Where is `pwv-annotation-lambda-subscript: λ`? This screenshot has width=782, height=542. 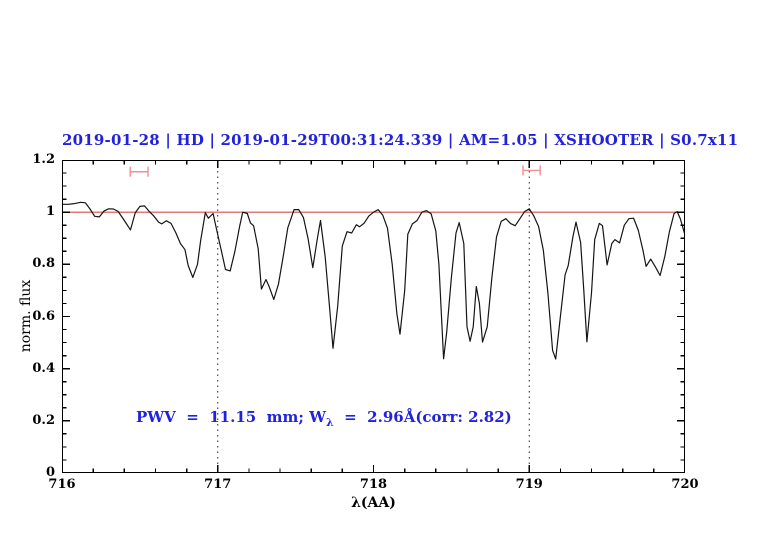
pwv-annotation-lambda-subscript: λ is located at coordinates (329, 422).